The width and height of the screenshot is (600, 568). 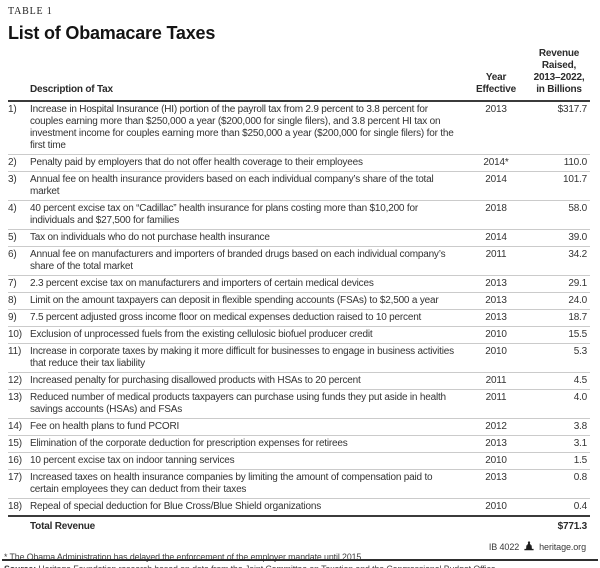 What do you see at coordinates (580, 443) in the screenshot?
I see `revenue-value: 3.1` at bounding box center [580, 443].